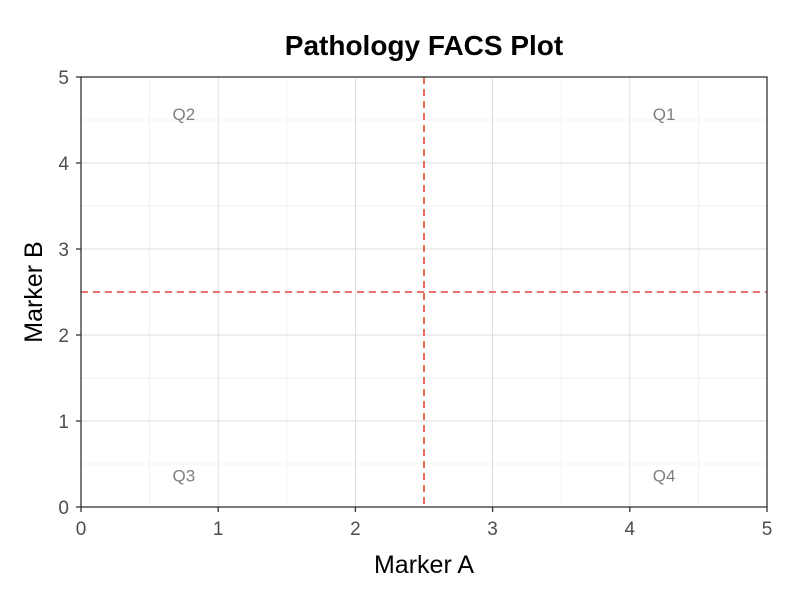 The height and width of the screenshot is (600, 800). Describe the element at coordinates (424, 565) in the screenshot. I see `x-axis-title: Marker A` at that location.